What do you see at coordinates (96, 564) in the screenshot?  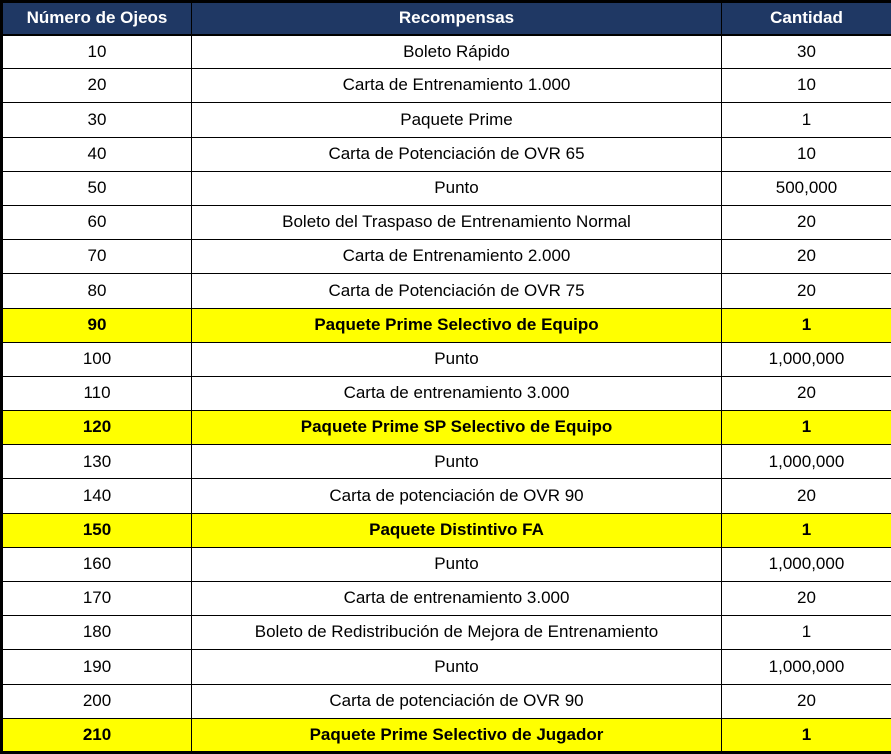 I see `cell-ojeos: 160` at bounding box center [96, 564].